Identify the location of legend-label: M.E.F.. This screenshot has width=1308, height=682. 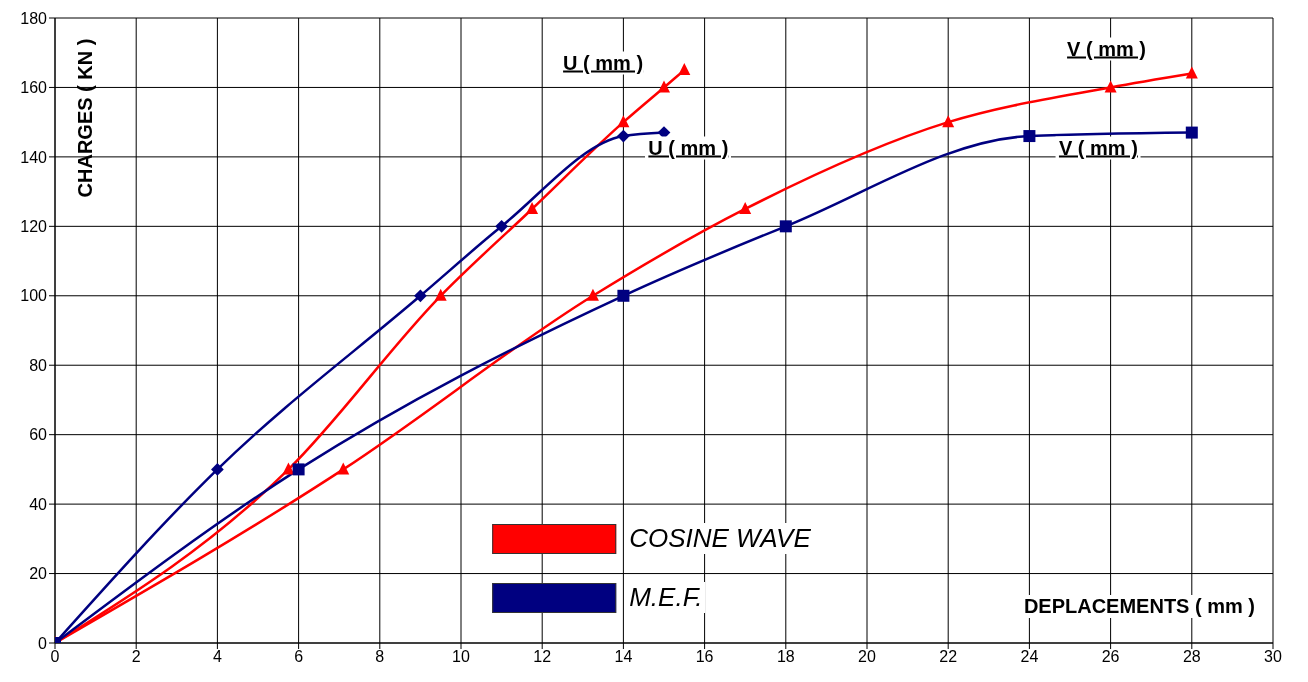
(666, 597).